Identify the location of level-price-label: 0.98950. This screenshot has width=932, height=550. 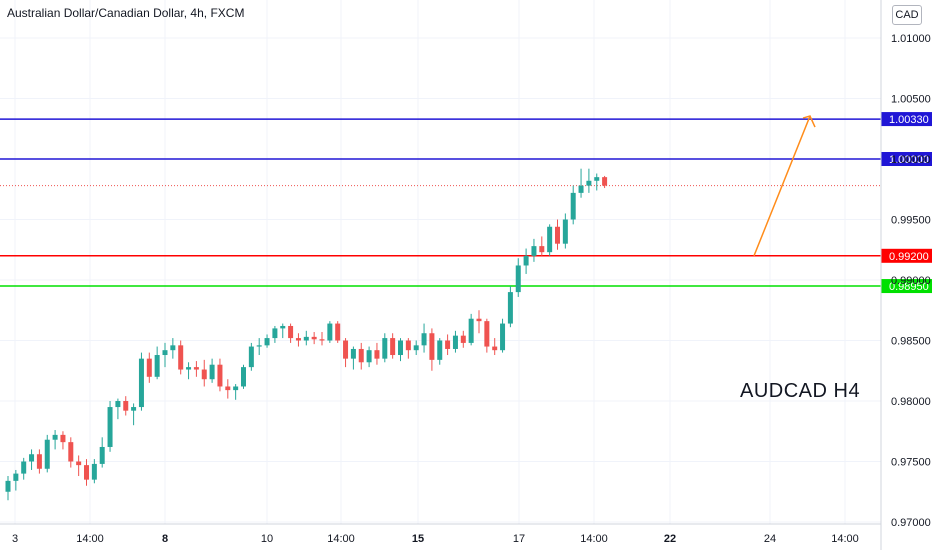
(909, 287).